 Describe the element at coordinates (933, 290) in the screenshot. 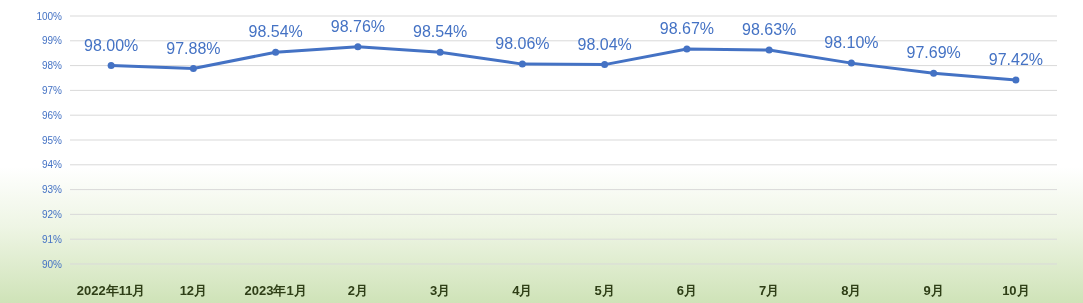

I see `x-tick-label: 9月` at that location.